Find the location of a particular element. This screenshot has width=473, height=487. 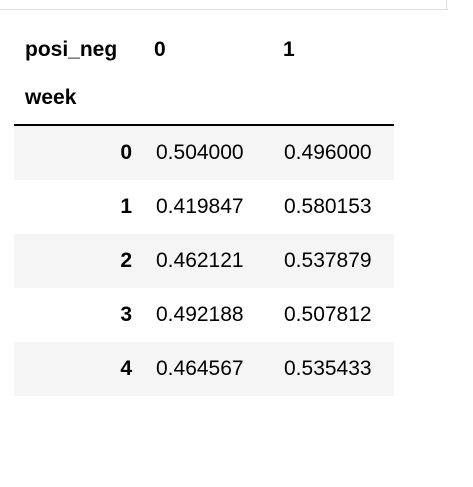

row-index: 3 is located at coordinates (126, 314).